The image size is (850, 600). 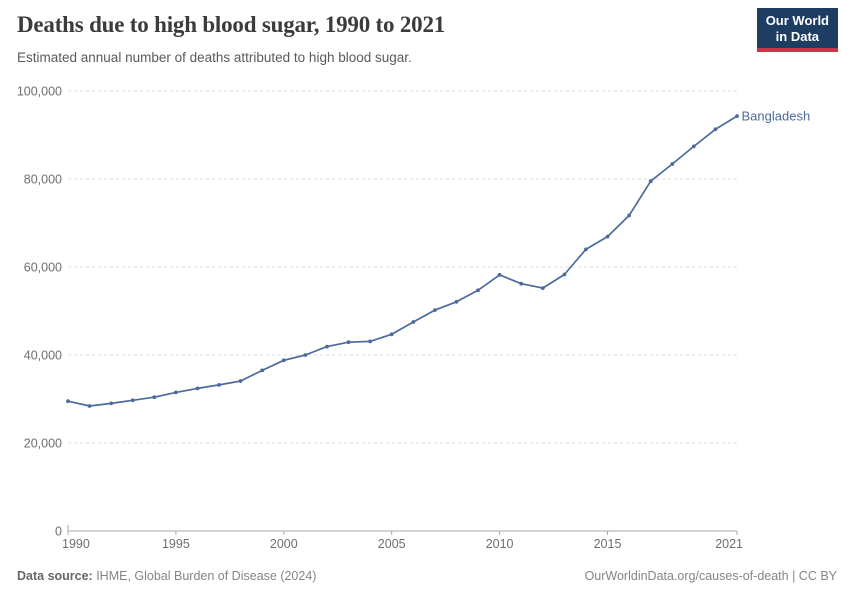 I want to click on owid-logo: Our World in Data, so click(x=797, y=30).